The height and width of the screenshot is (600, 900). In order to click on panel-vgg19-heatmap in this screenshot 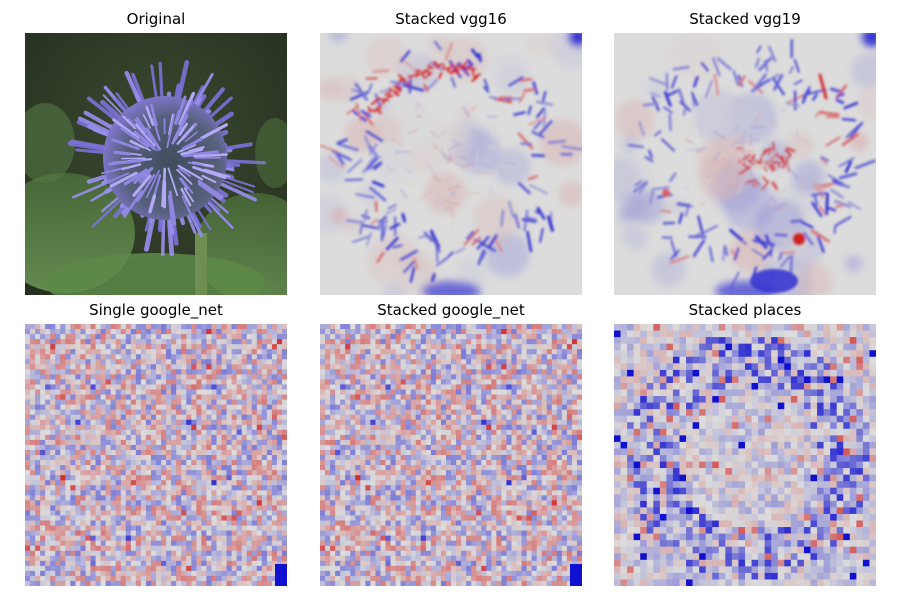, I will do `click(745, 164)`.